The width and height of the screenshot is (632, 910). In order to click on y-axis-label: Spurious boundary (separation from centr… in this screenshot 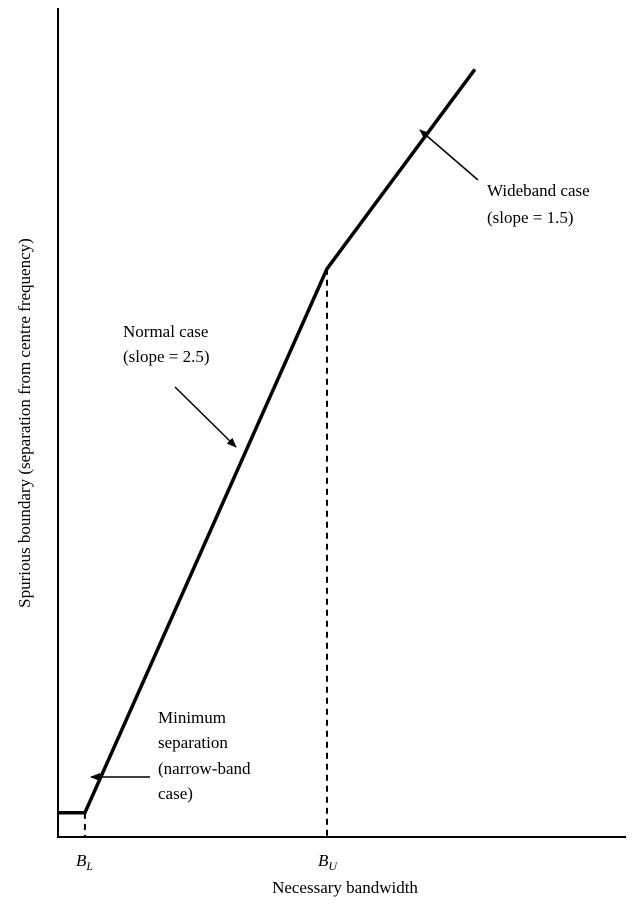, I will do `click(24, 423)`.